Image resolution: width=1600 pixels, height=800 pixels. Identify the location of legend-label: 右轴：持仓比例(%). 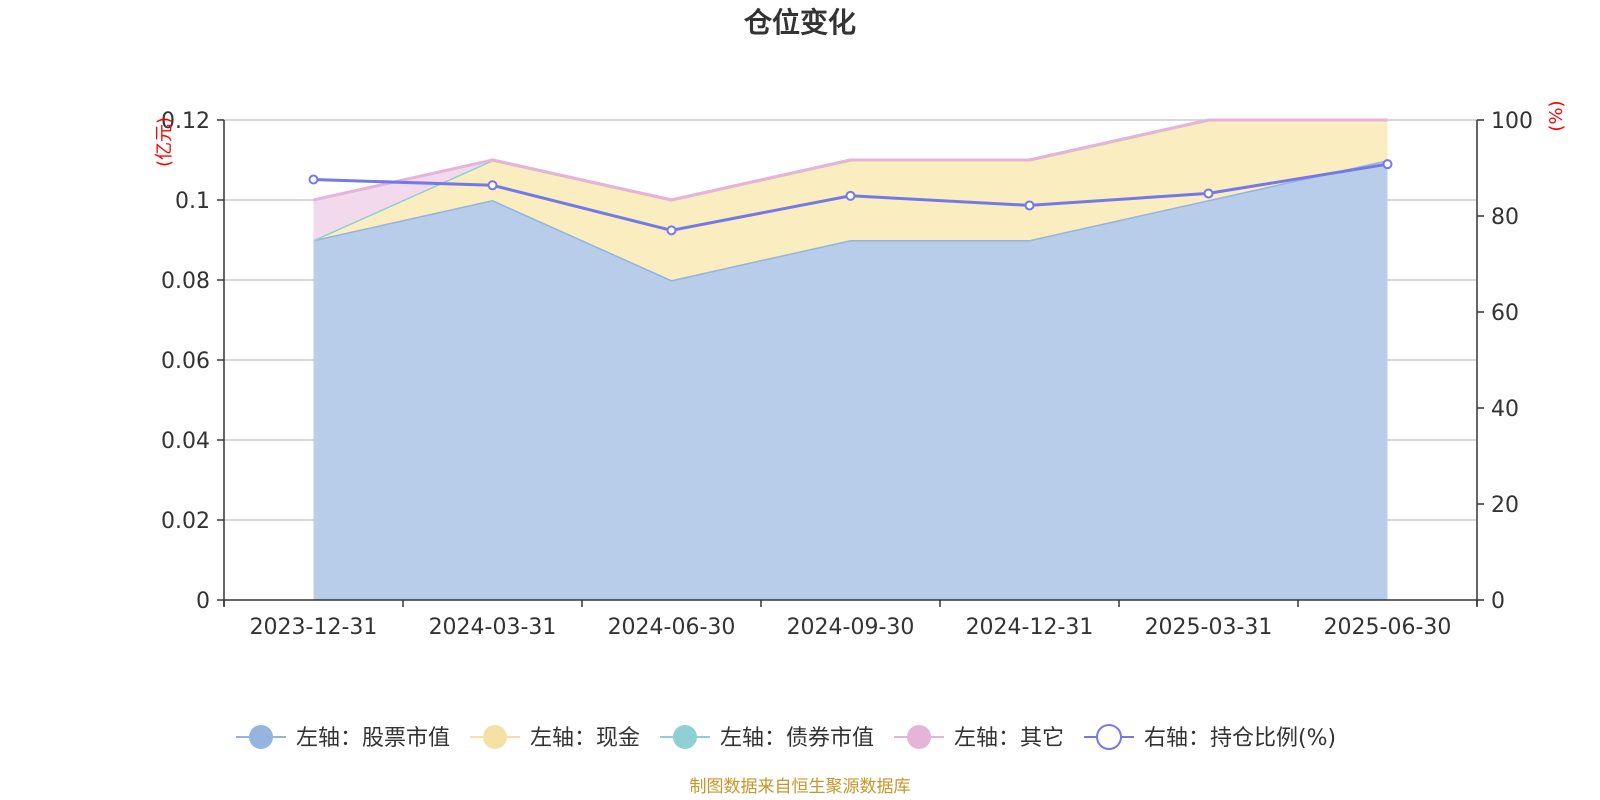
(1240, 738).